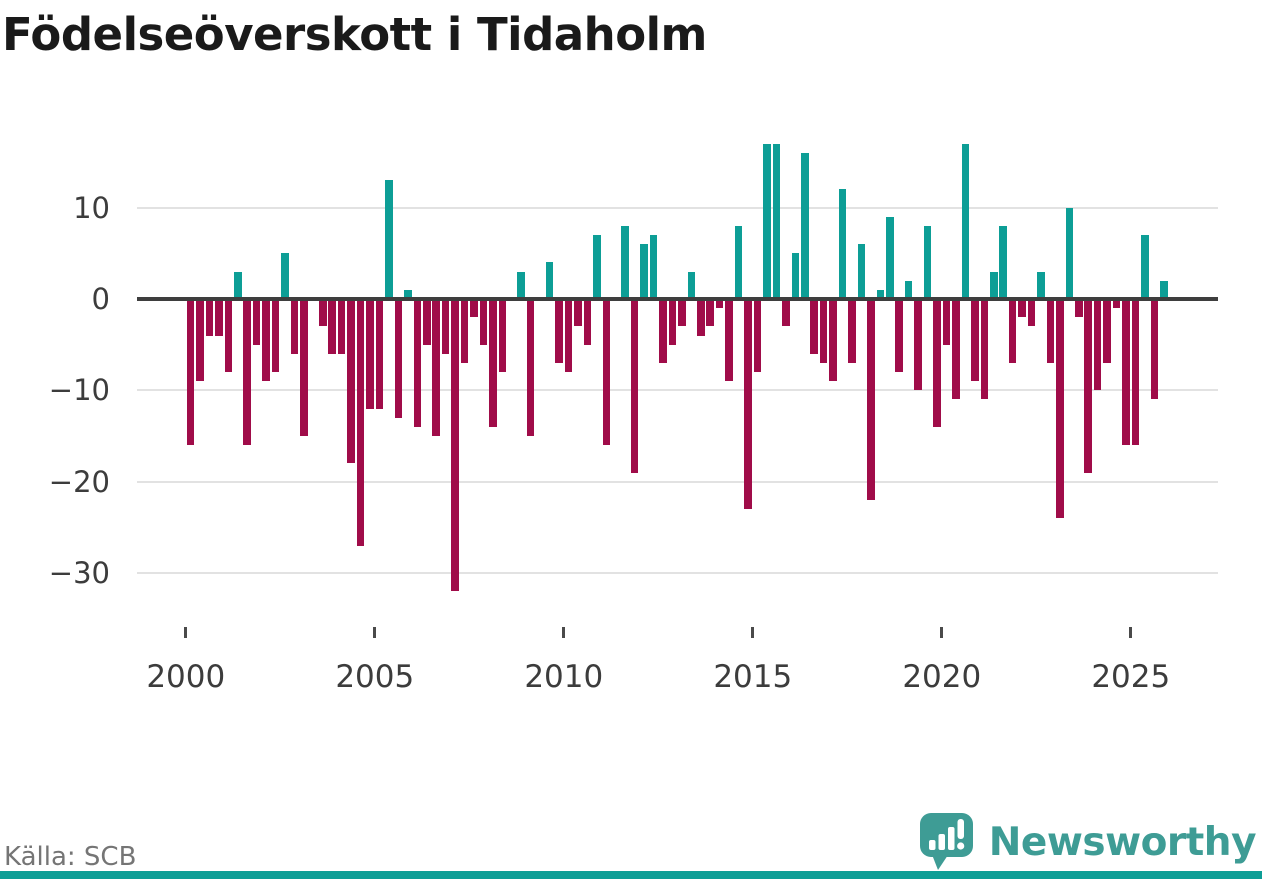 The height and width of the screenshot is (879, 1262). Describe the element at coordinates (483, 322) in the screenshot. I see `bar-2007Q4` at that location.